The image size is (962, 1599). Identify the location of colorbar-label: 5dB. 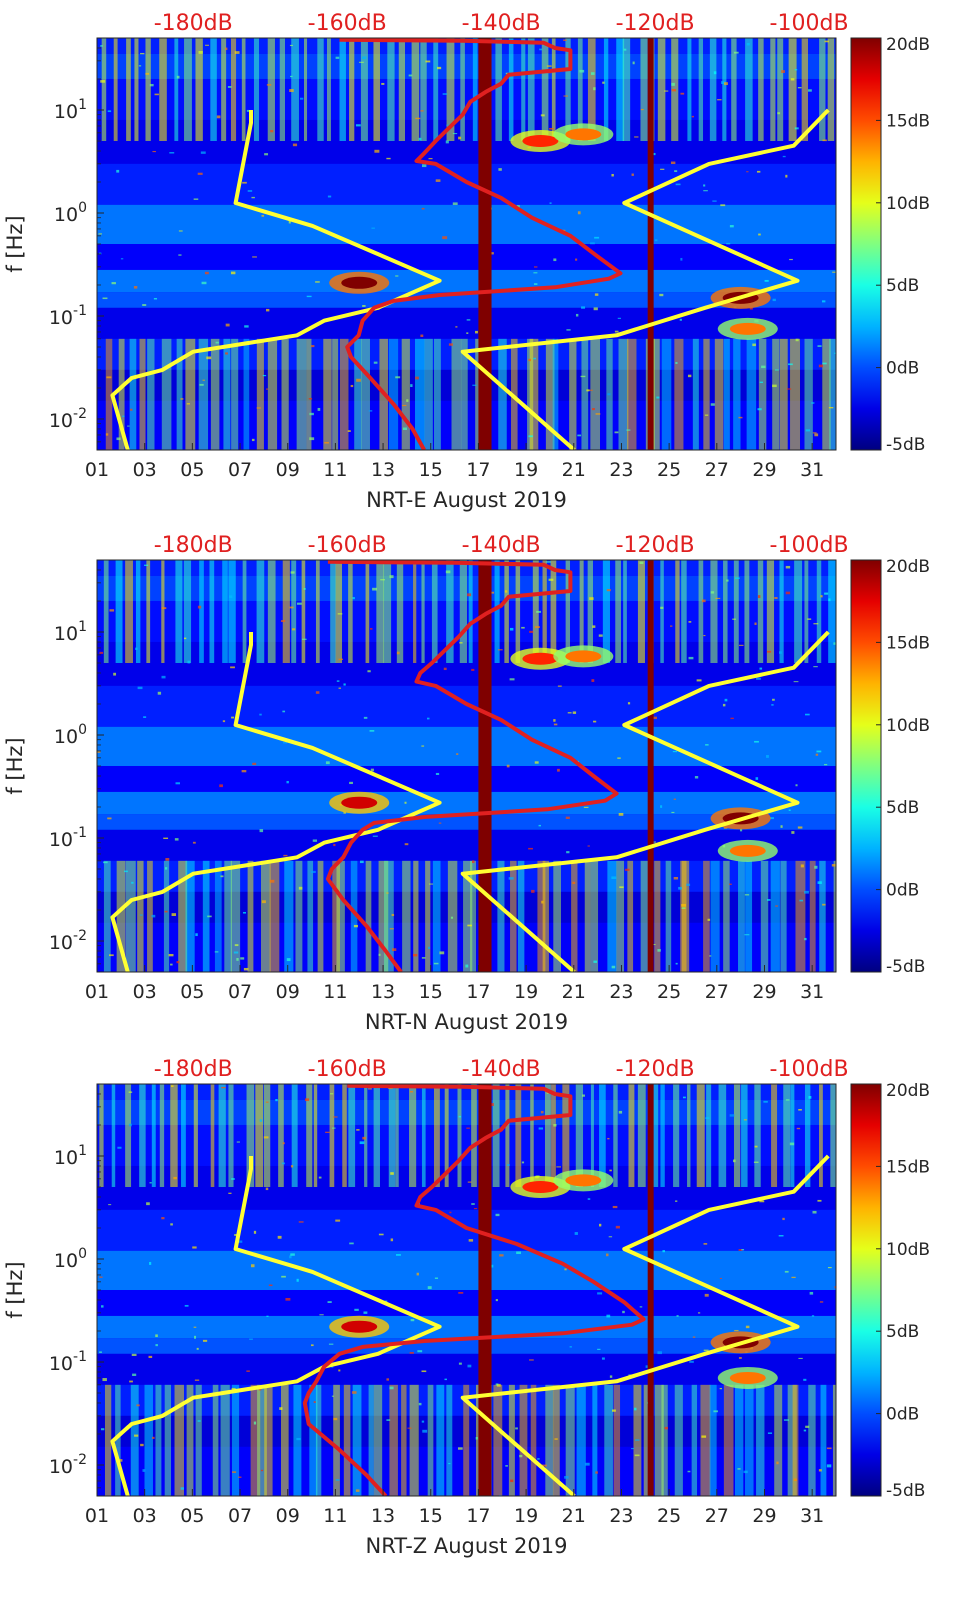
(902, 1332).